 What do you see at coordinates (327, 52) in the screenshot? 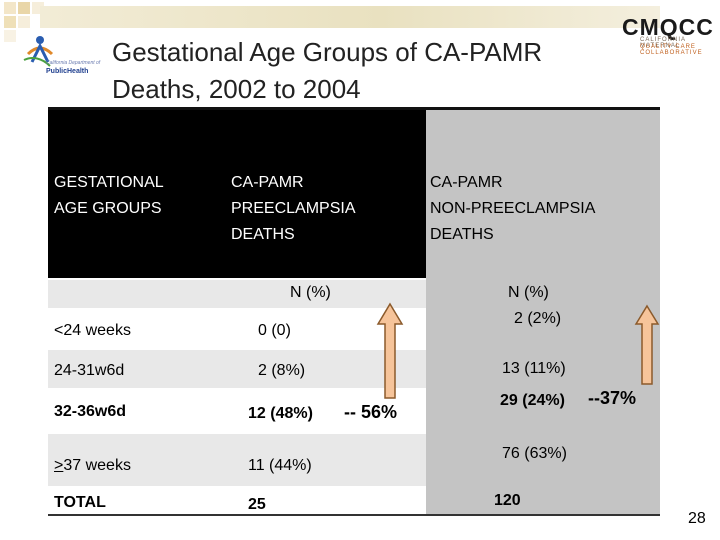
I see `slide-title-line-1: Gestational Age Groups of CA-PAMR` at bounding box center [327, 52].